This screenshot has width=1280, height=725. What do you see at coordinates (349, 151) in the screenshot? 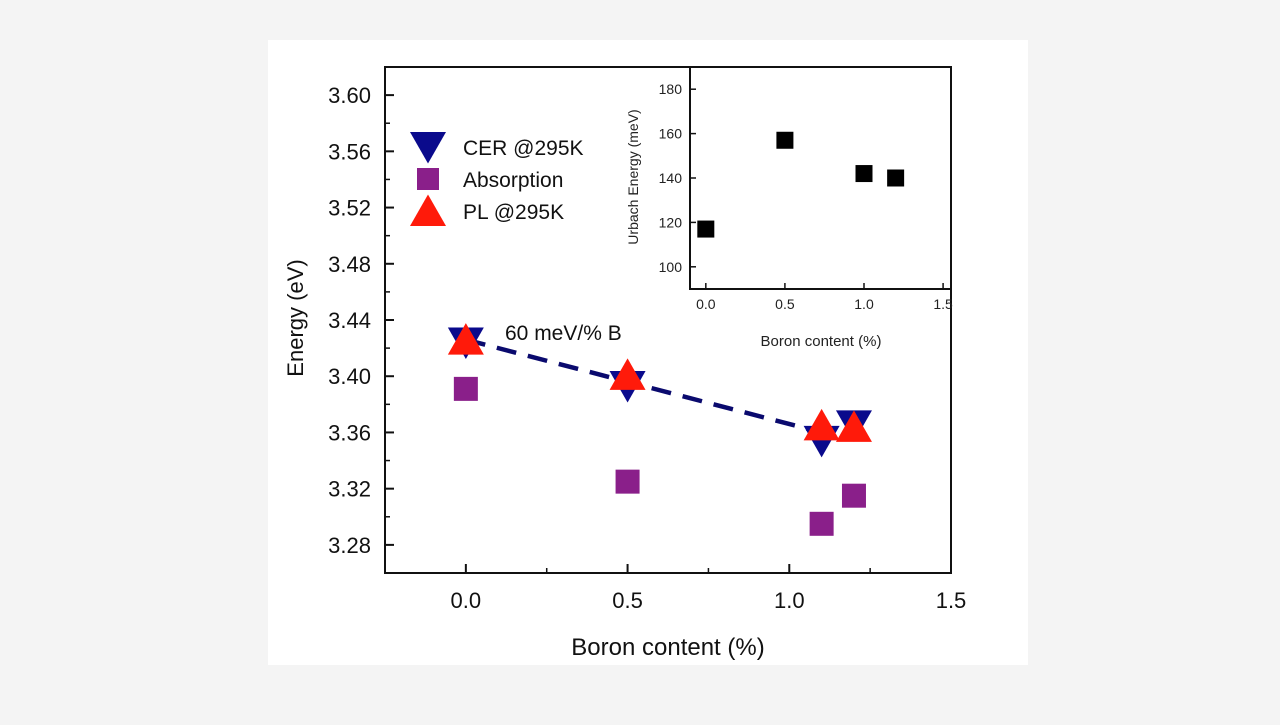
I see `main-y-tick-label: 3.56` at bounding box center [349, 151].